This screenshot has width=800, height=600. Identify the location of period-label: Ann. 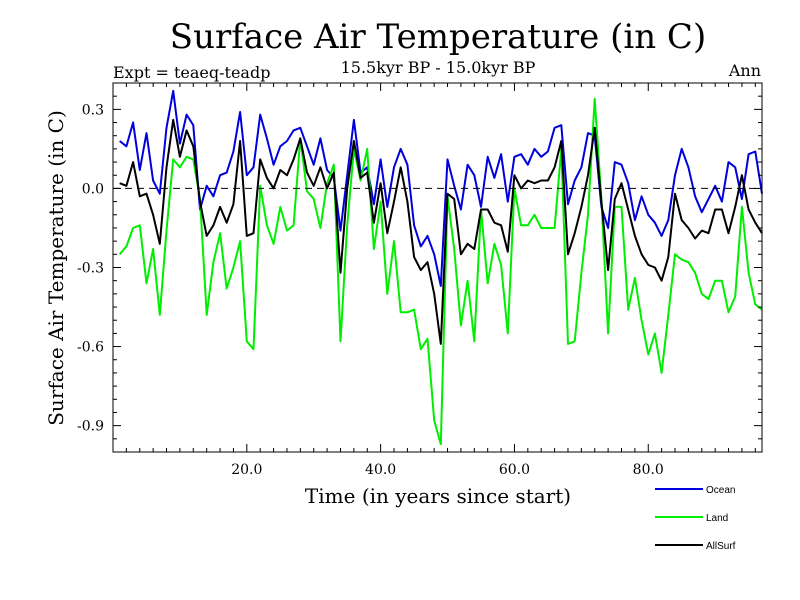
(744, 70).